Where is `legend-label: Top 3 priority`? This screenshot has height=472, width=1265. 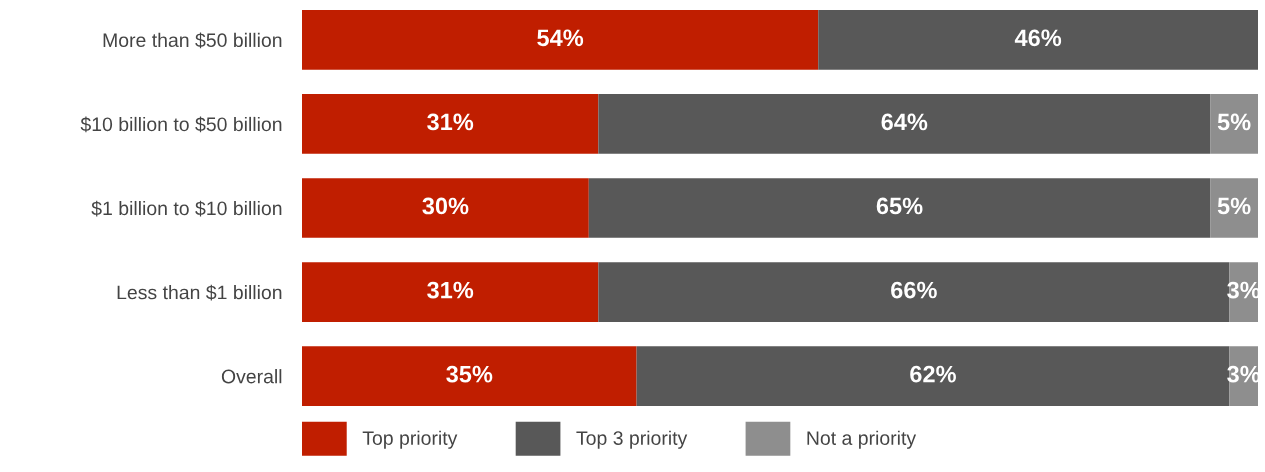
legend-label: Top 3 priority is located at coordinates (632, 439).